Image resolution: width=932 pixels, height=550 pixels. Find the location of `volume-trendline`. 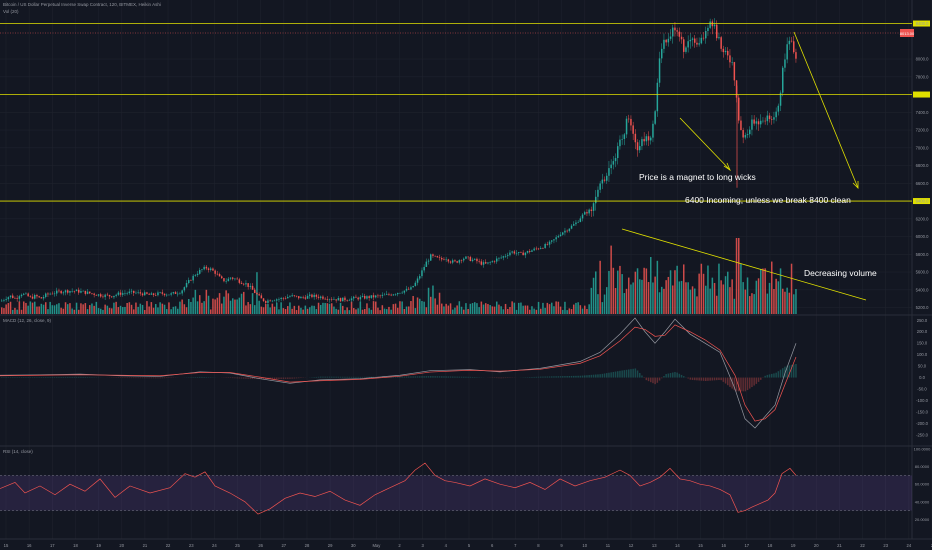

volume-trendline is located at coordinates (744, 264).